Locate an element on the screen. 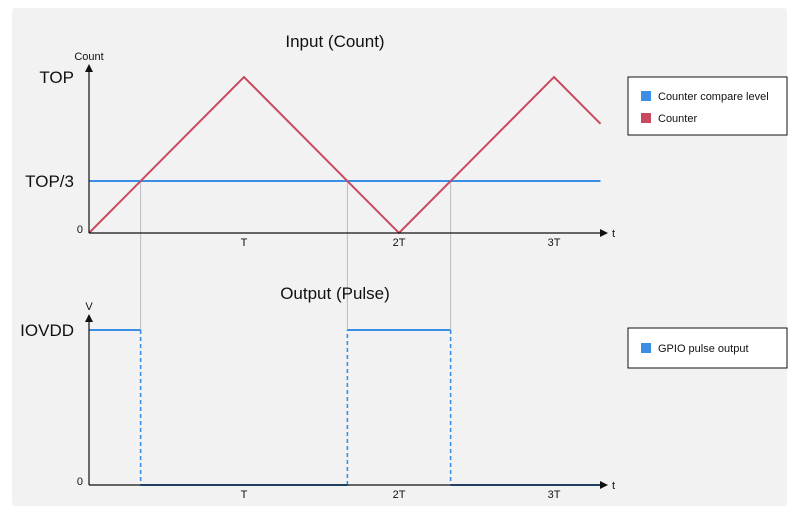 This screenshot has width=799, height=514. input-x-tick-label-3: 3T is located at coordinates (554, 243).